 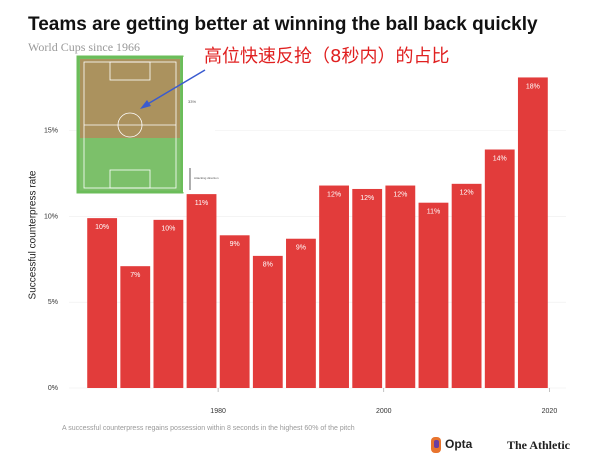 I want to click on x-tick-label: 1980, so click(x=218, y=411).